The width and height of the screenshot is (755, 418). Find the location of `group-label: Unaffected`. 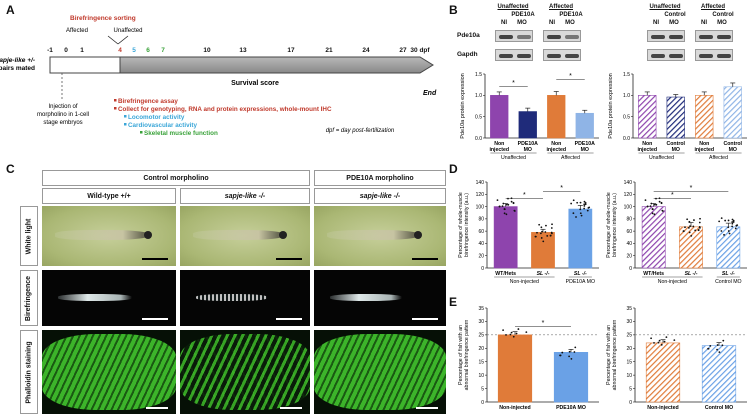

group-label: Unaffected is located at coordinates (661, 158).